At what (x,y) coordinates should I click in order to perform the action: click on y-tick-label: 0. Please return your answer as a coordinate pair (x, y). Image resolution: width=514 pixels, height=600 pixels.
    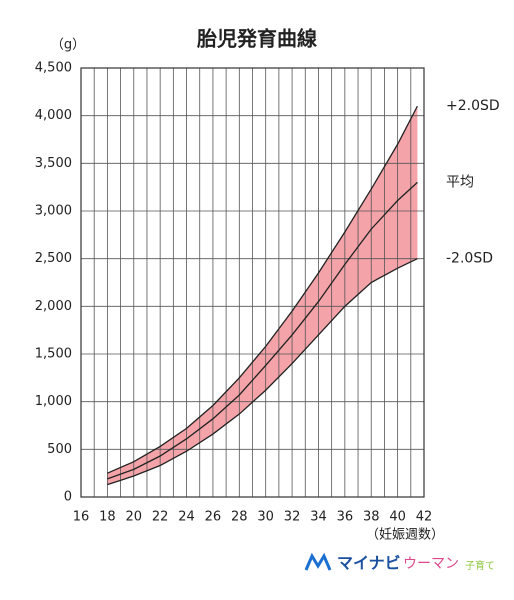
    Looking at the image, I should click on (68, 497).